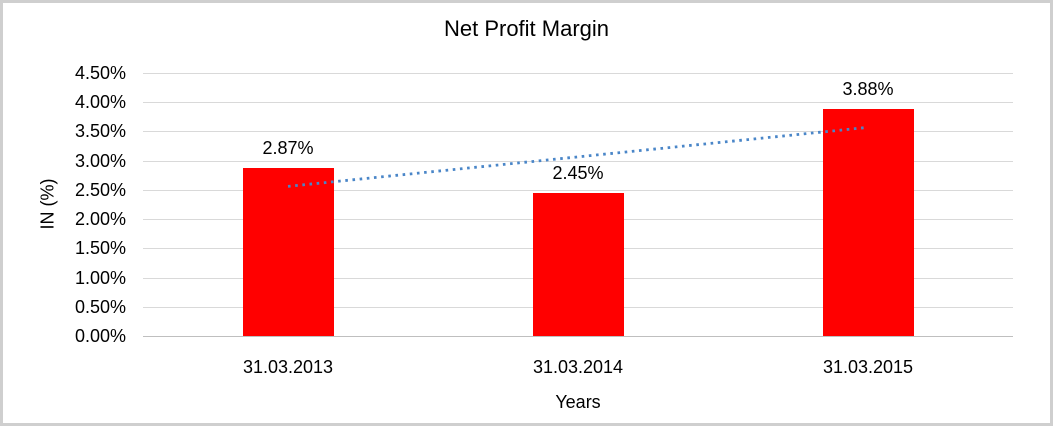 Image resolution: width=1053 pixels, height=426 pixels. Describe the element at coordinates (578, 402) in the screenshot. I see `x-axis-title: Years` at that location.